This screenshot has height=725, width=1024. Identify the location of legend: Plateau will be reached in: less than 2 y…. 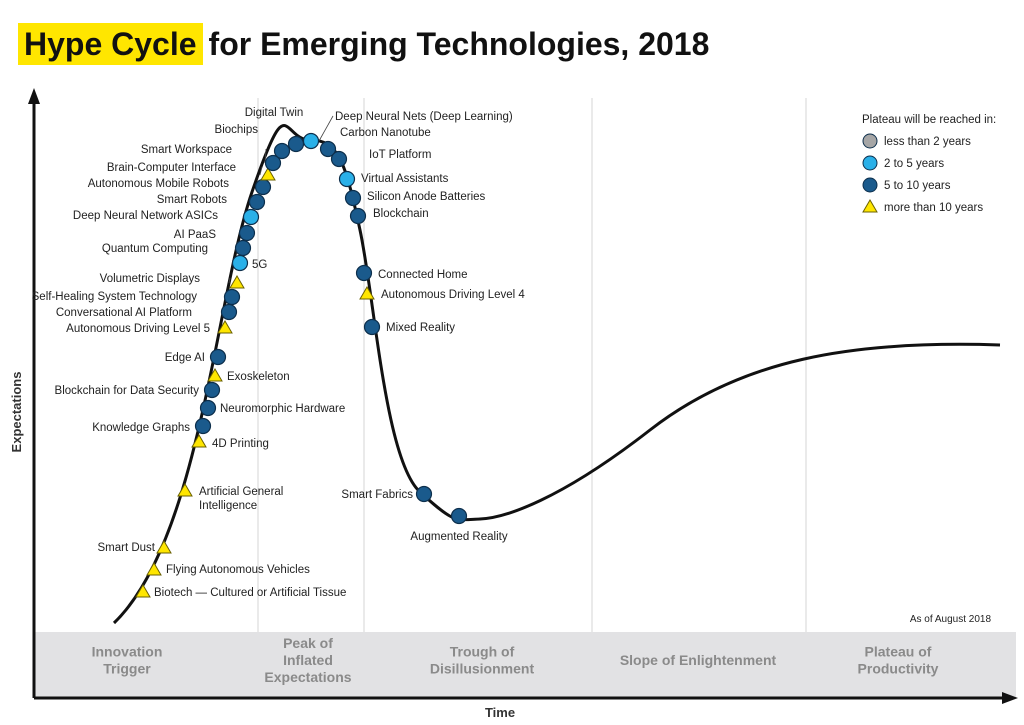
(929, 164).